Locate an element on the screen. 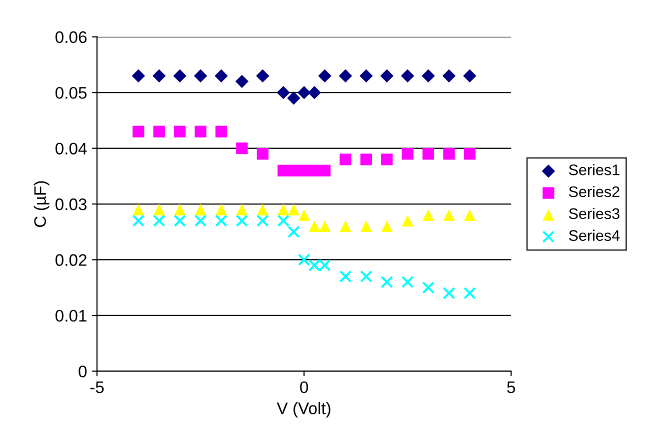 This screenshot has width=669, height=444. legend-label: Series4 is located at coordinates (594, 235).